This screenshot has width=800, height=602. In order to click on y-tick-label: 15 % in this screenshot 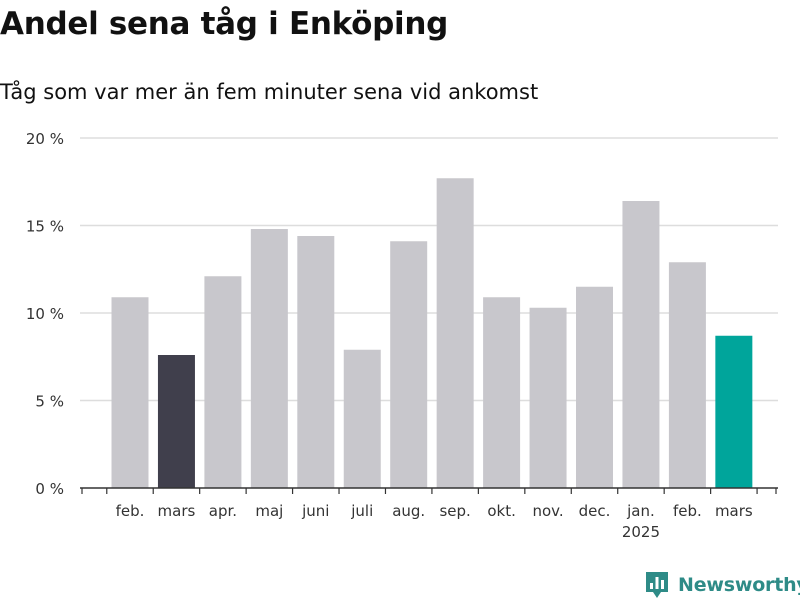, I will do `click(45, 227)`.